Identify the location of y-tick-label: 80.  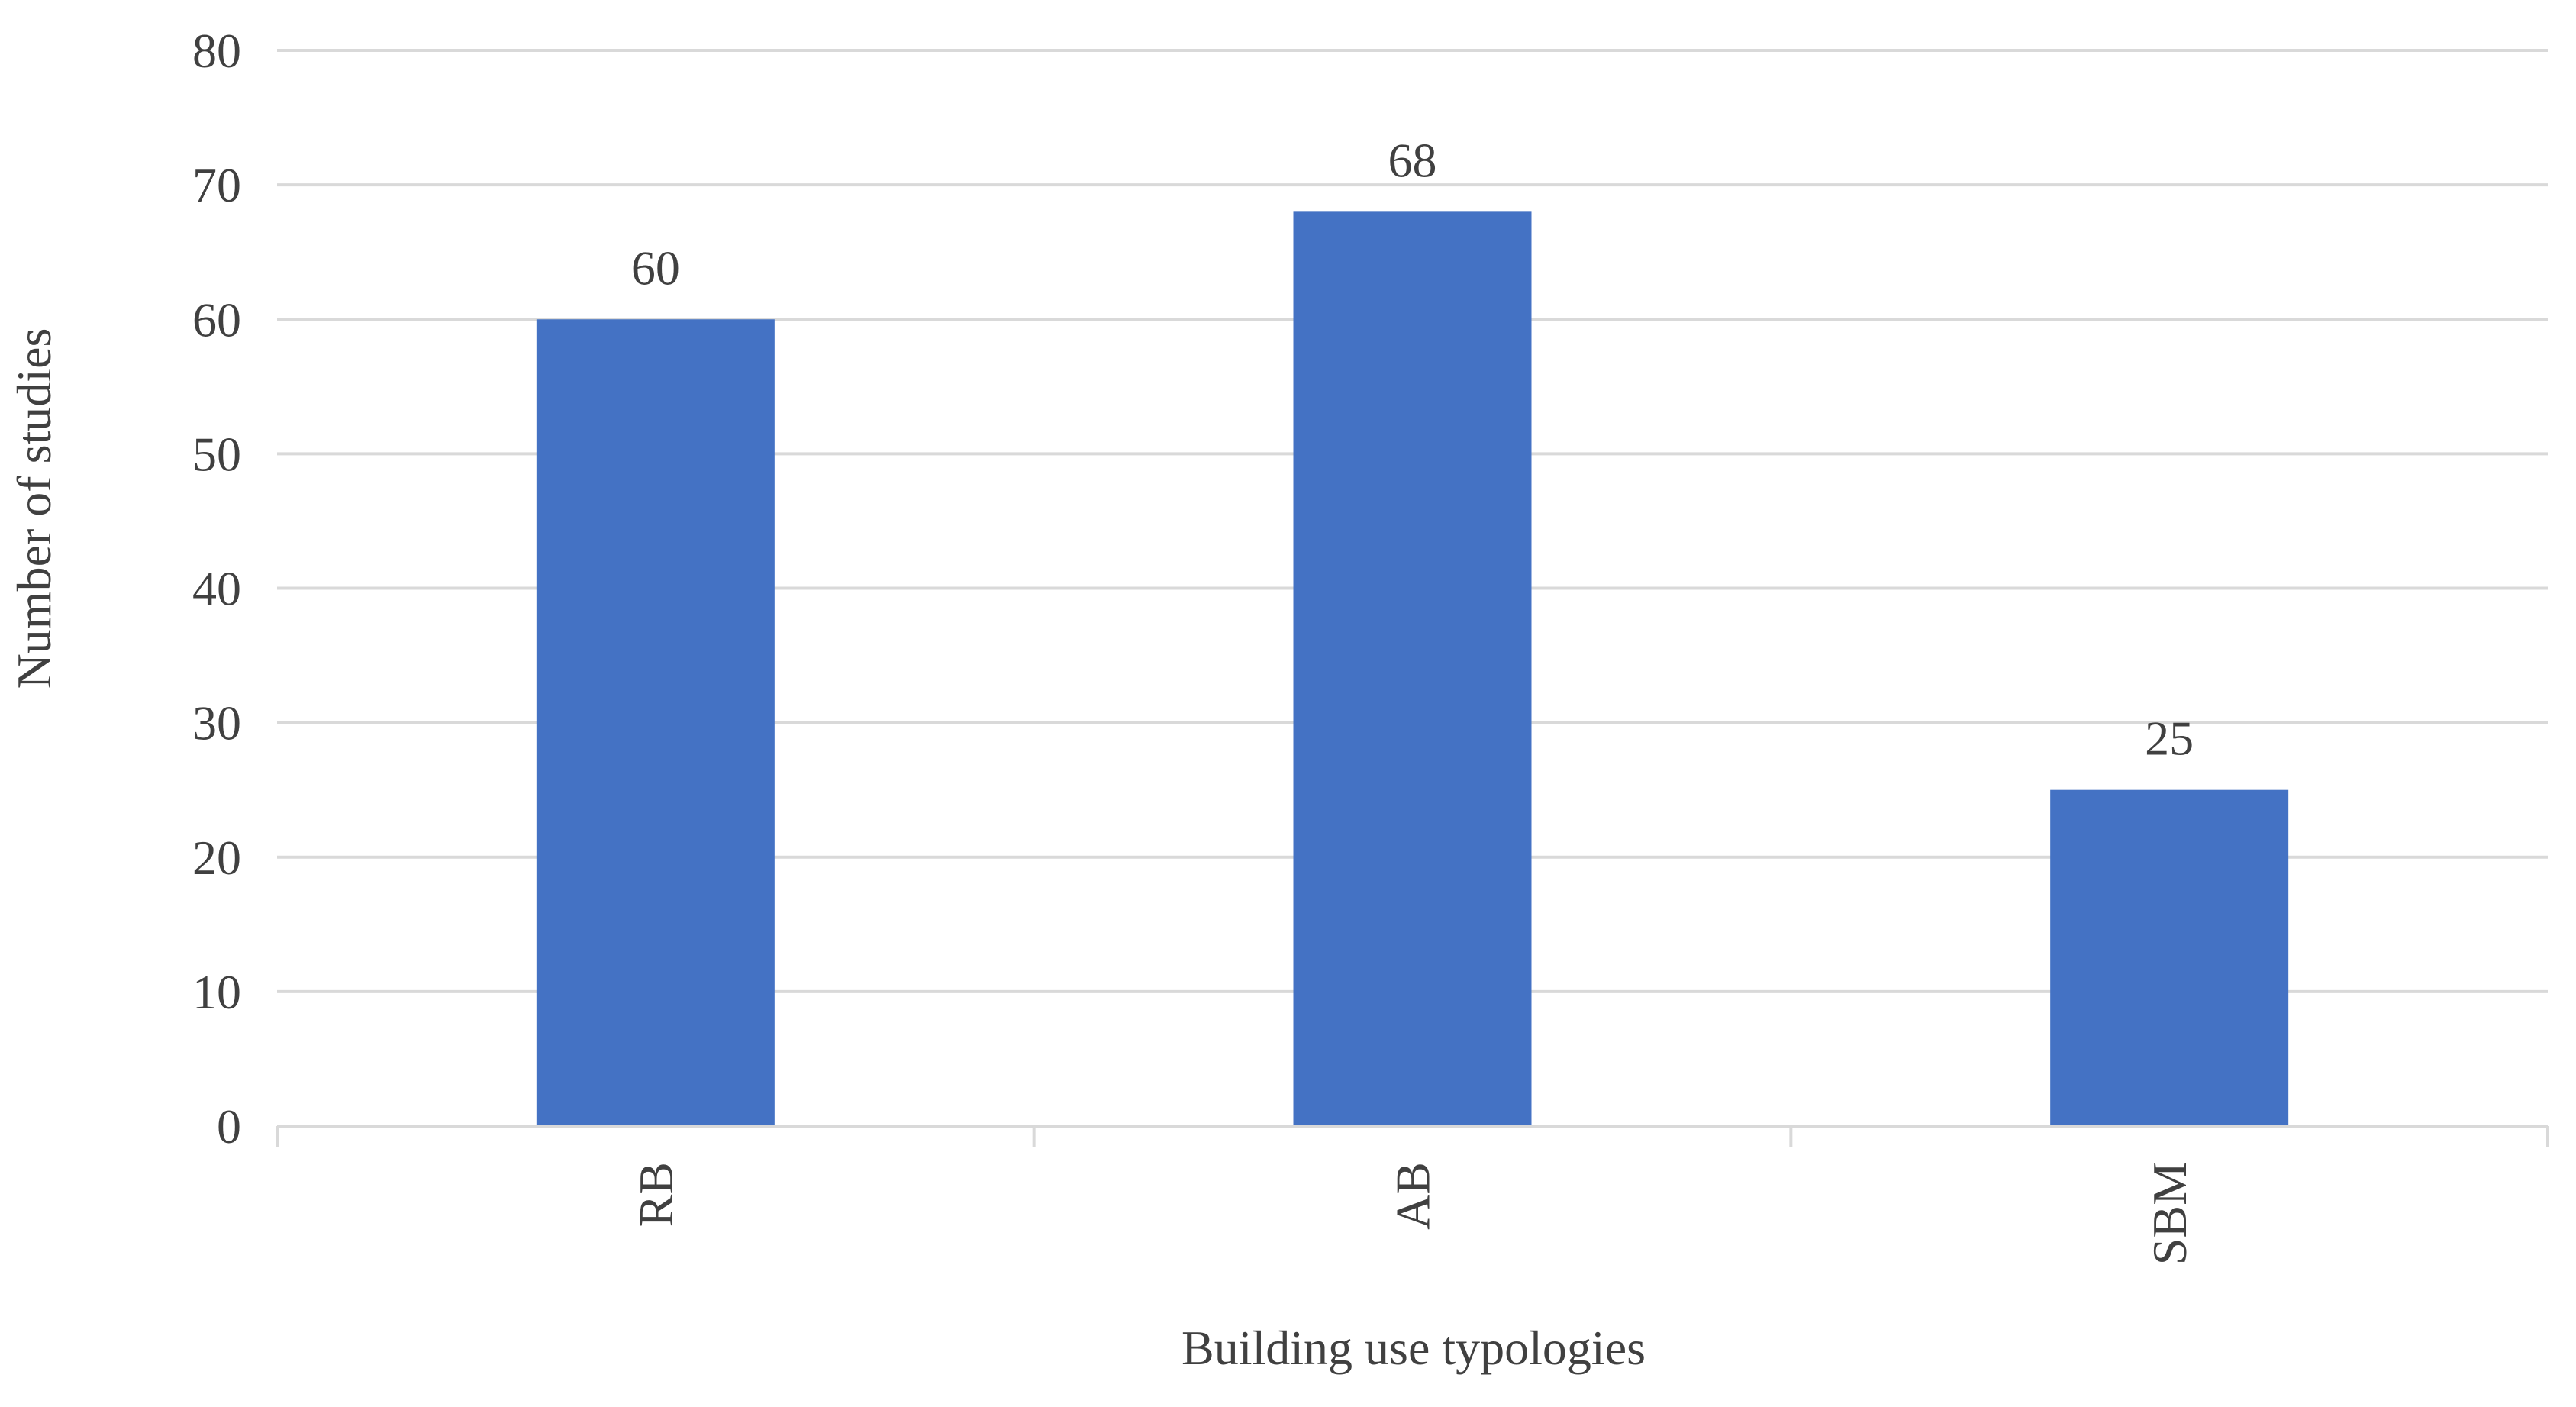
(216, 51).